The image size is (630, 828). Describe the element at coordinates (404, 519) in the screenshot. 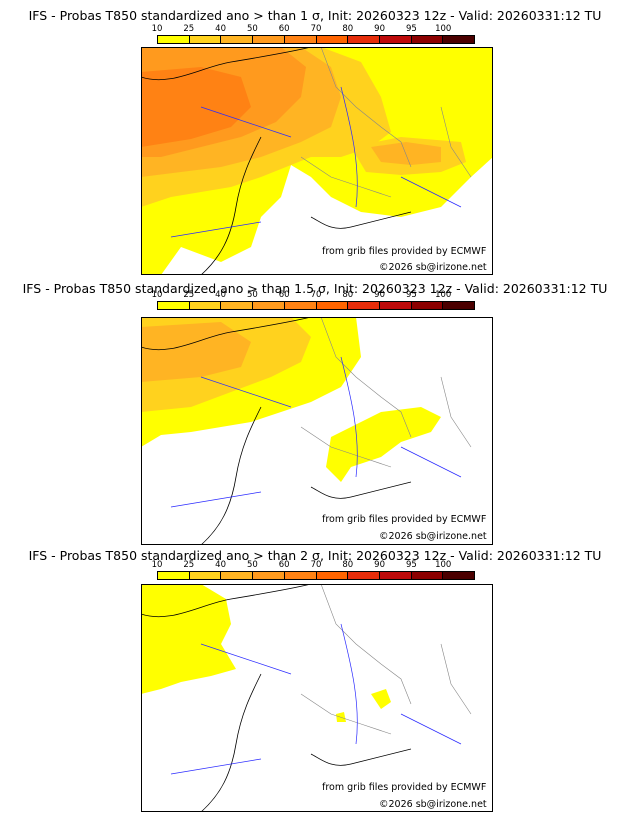

I see `panel-2-credit-source: from grib files provided by ECMWF` at that location.